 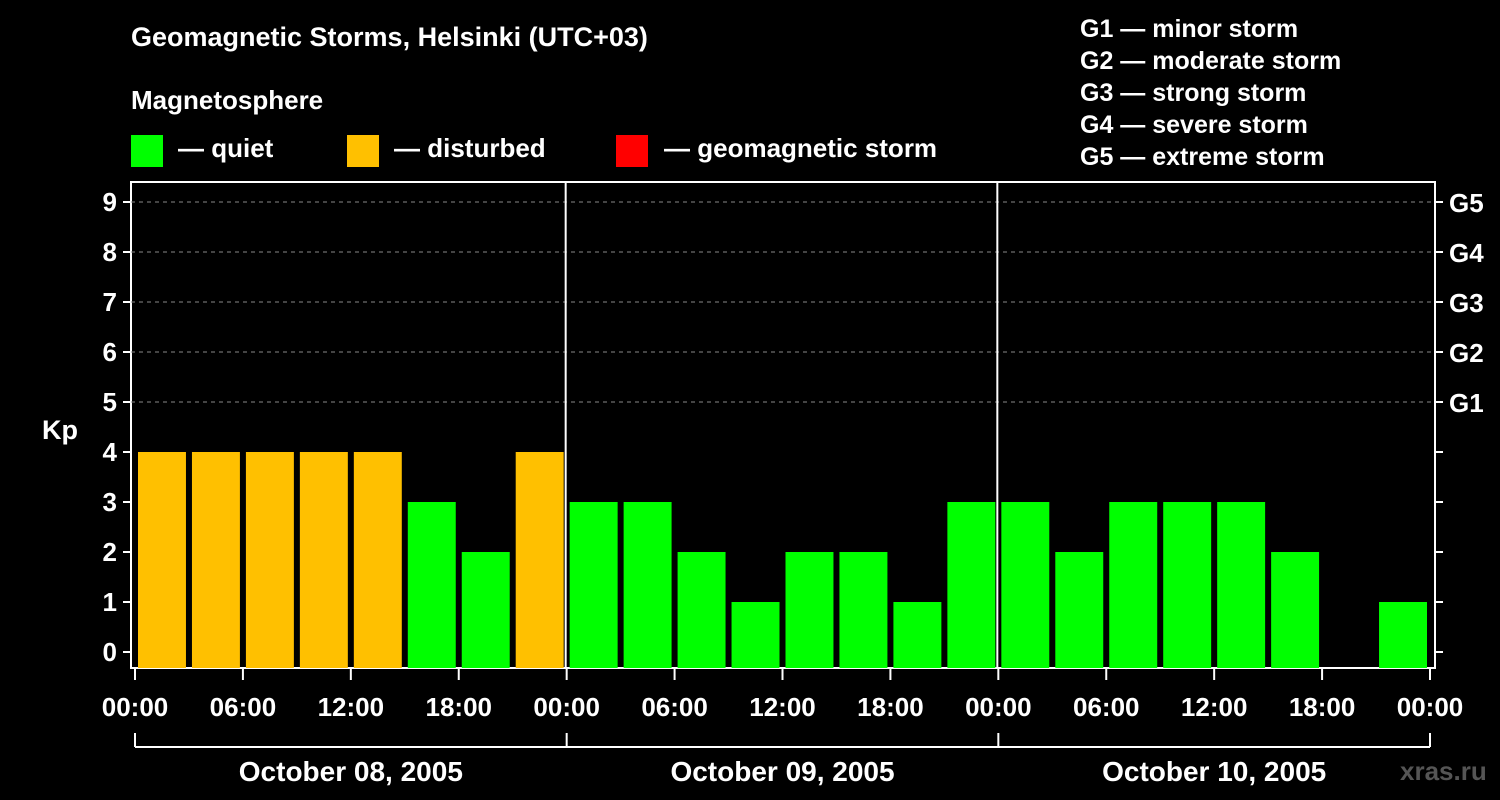 I want to click on bar-day3-slot6, so click(x=1295, y=610).